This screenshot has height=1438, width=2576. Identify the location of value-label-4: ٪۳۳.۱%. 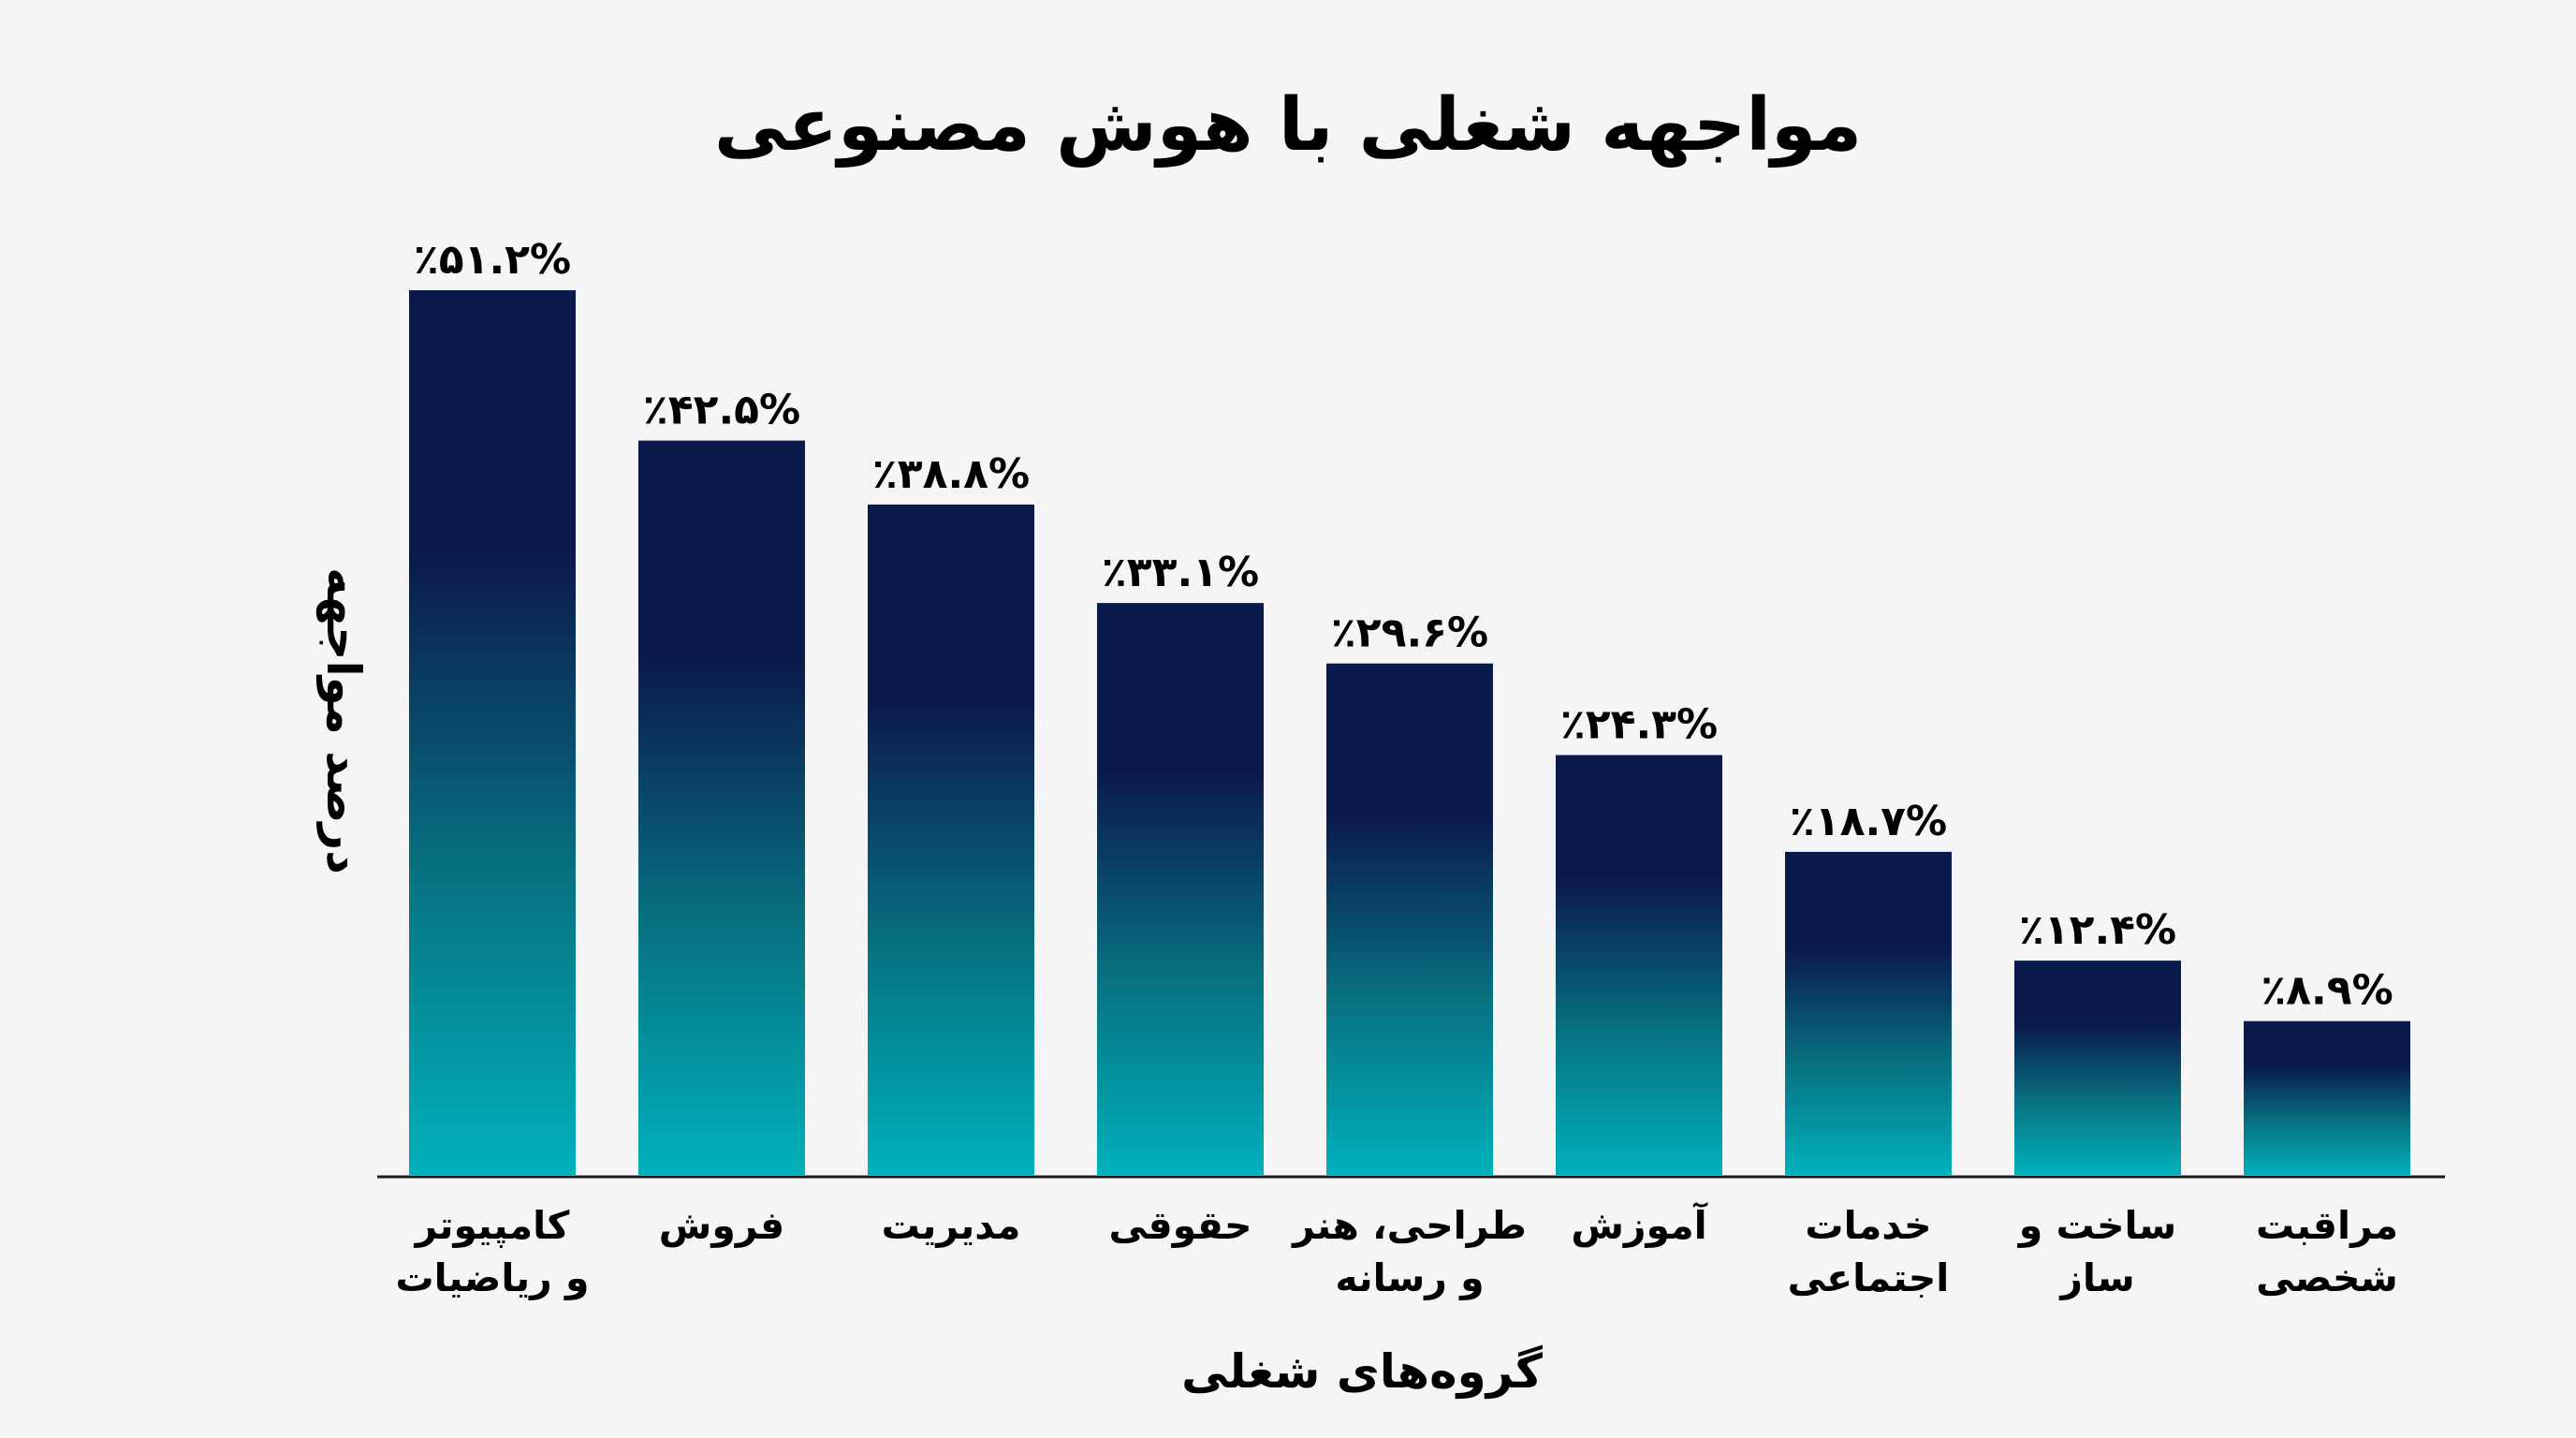
(1180, 572).